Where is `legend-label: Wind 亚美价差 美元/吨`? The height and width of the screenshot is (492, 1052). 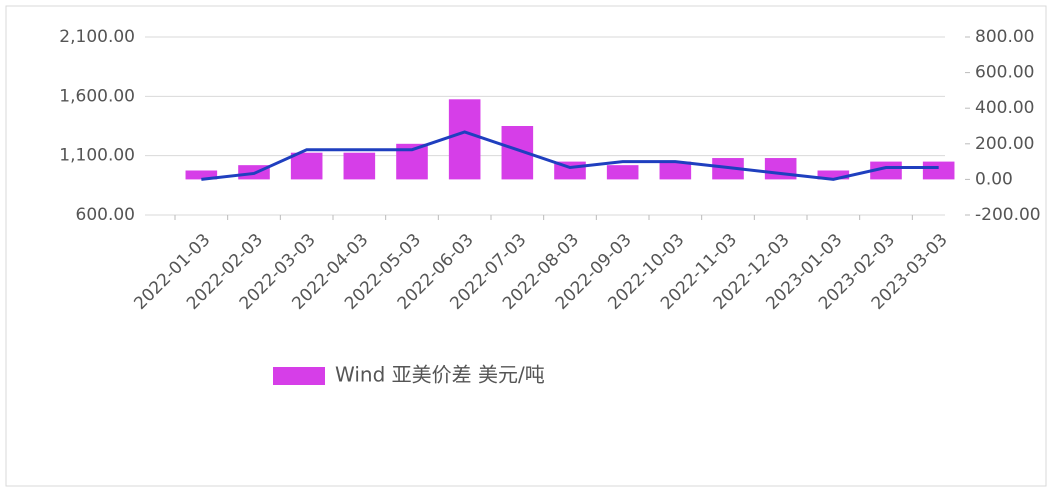 legend-label: Wind 亚美价差 美元/吨 is located at coordinates (440, 375).